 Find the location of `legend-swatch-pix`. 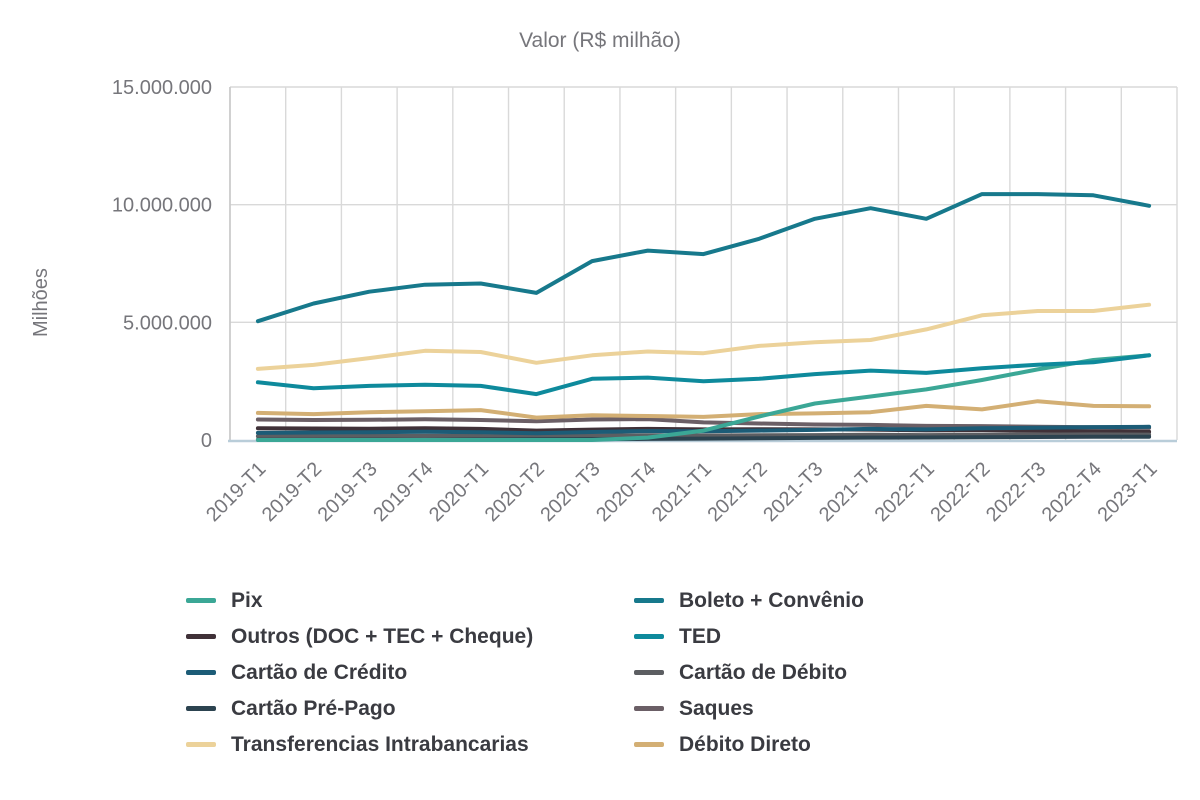

legend-swatch-pix is located at coordinates (201, 600).